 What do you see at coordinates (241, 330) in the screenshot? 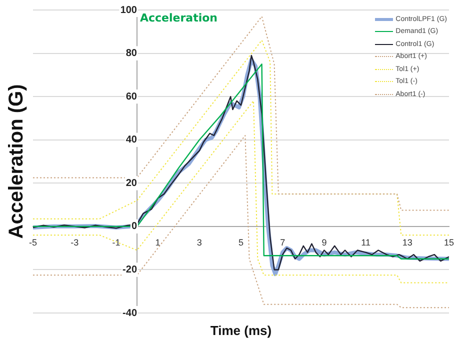
I see `x-axis-title: Time (ms)` at bounding box center [241, 330].